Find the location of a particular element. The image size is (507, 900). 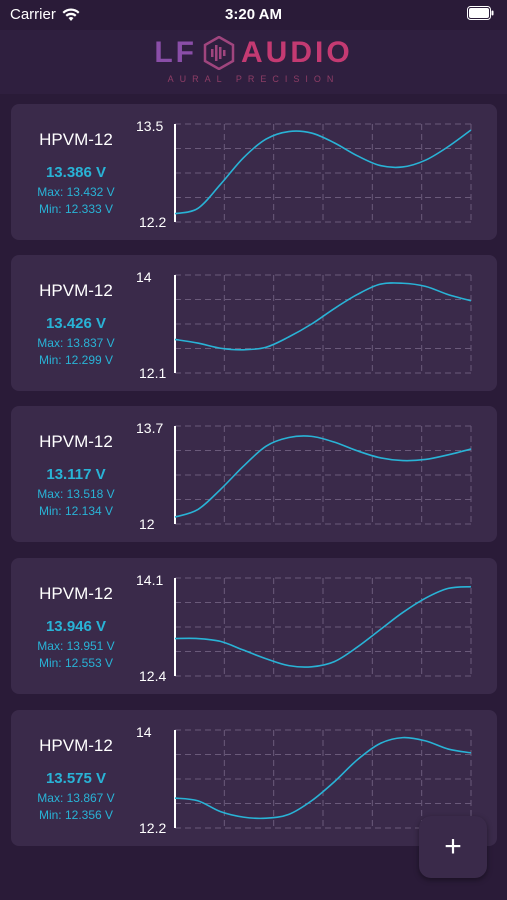

y-axis-min-label: 12 is located at coordinates (147, 524).